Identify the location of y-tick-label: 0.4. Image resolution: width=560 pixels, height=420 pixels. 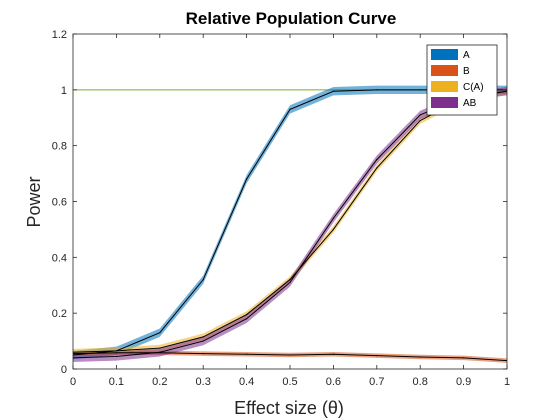
(59, 258).